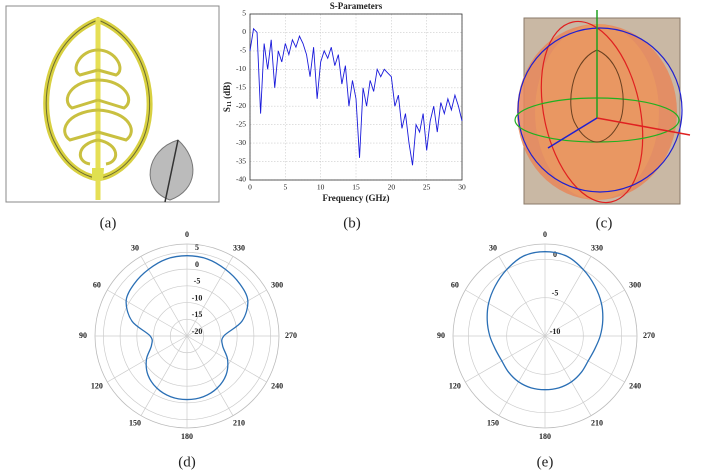 The image size is (703, 472). Describe the element at coordinates (604, 223) in the screenshot. I see `panel-label: (c)` at that location.